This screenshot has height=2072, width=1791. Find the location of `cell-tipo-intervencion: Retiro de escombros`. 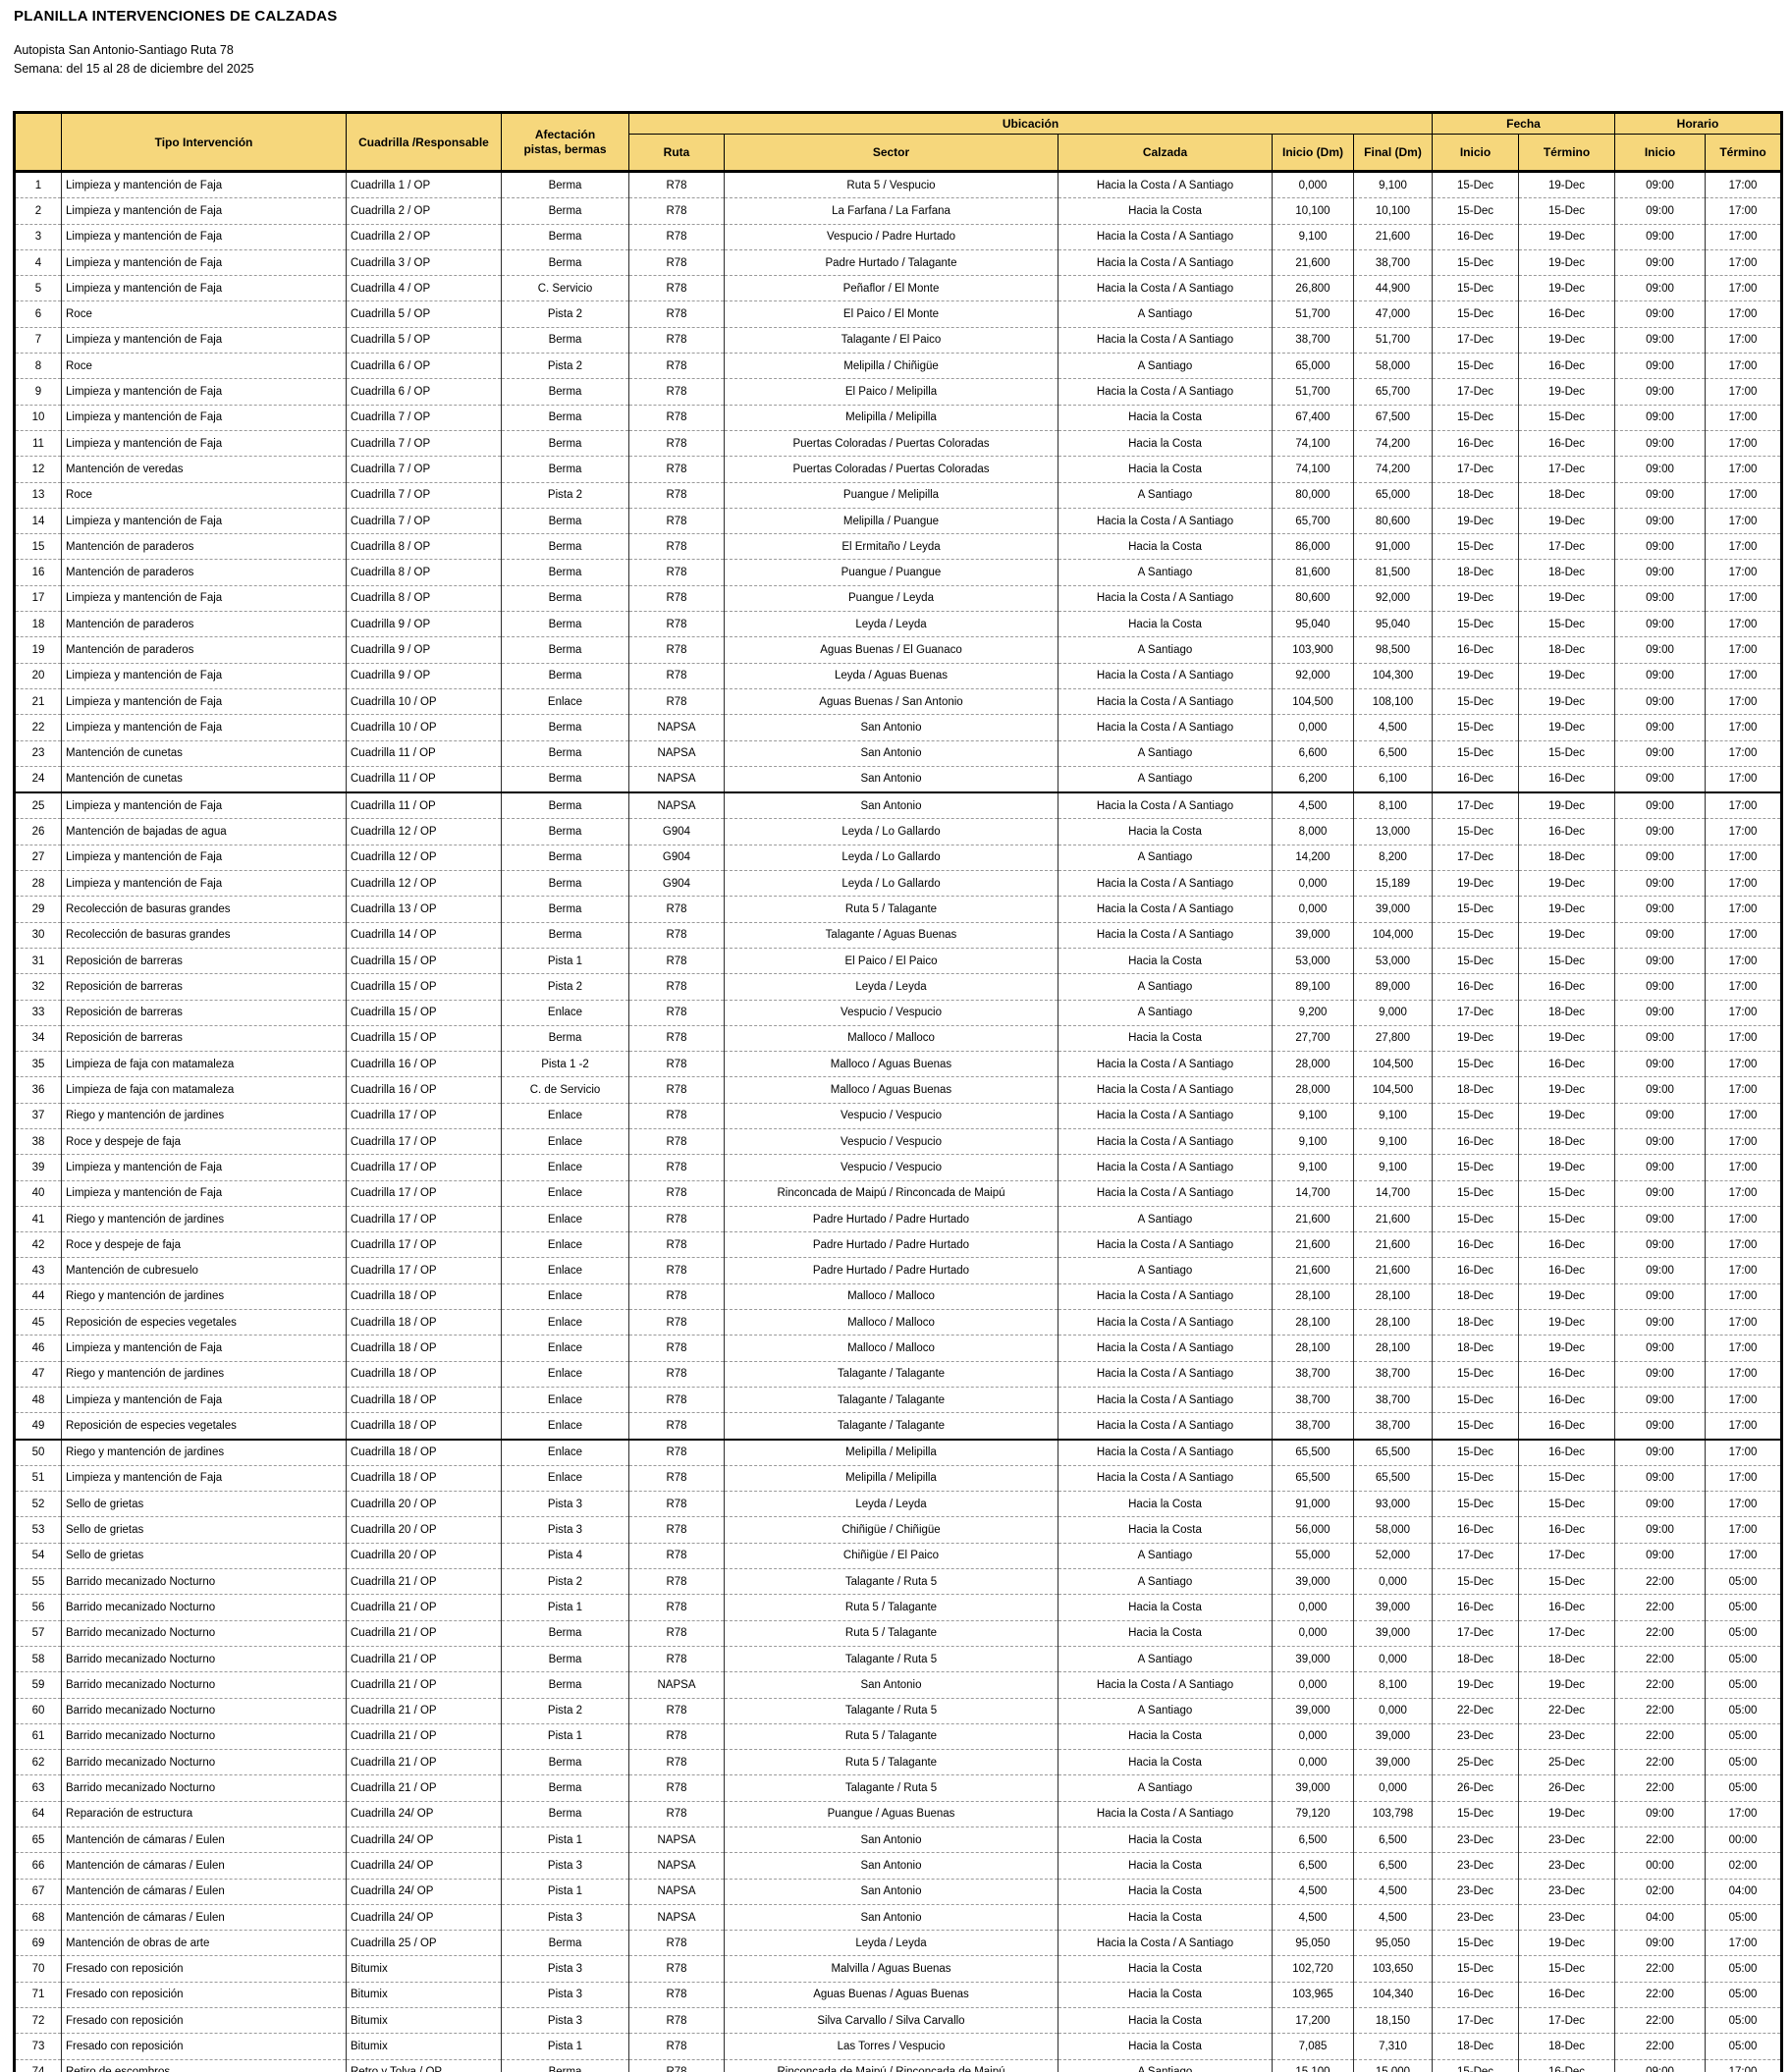

cell-tipo-intervencion: Retiro de escombros is located at coordinates (204, 2065).